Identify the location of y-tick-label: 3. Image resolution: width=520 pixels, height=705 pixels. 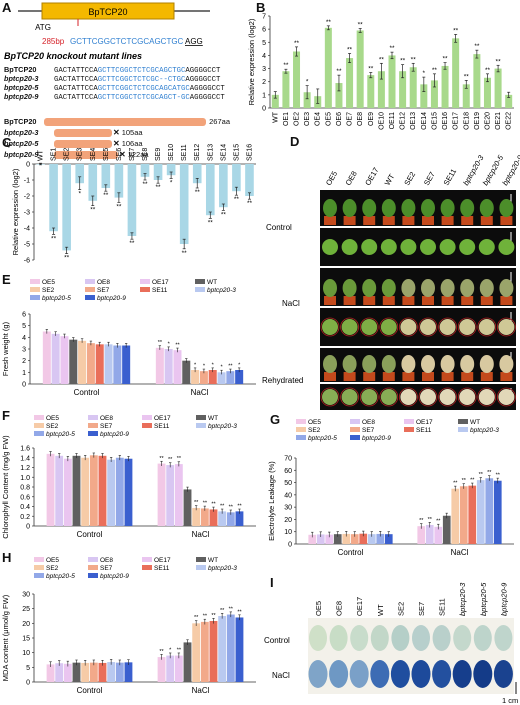
(24, 350).